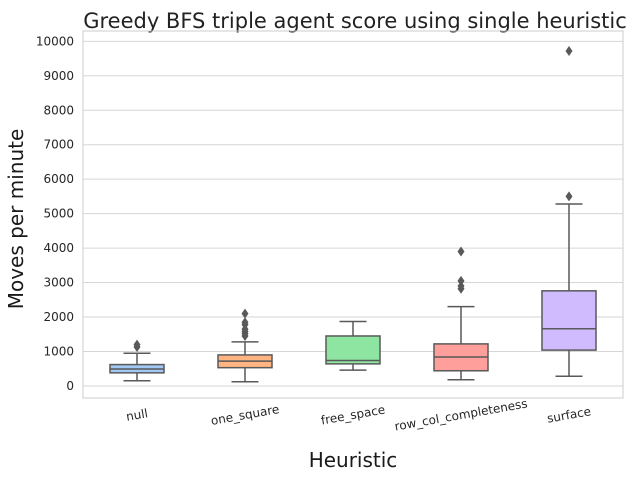 The width and height of the screenshot is (640, 480). I want to click on box-free_space, so click(353, 345).